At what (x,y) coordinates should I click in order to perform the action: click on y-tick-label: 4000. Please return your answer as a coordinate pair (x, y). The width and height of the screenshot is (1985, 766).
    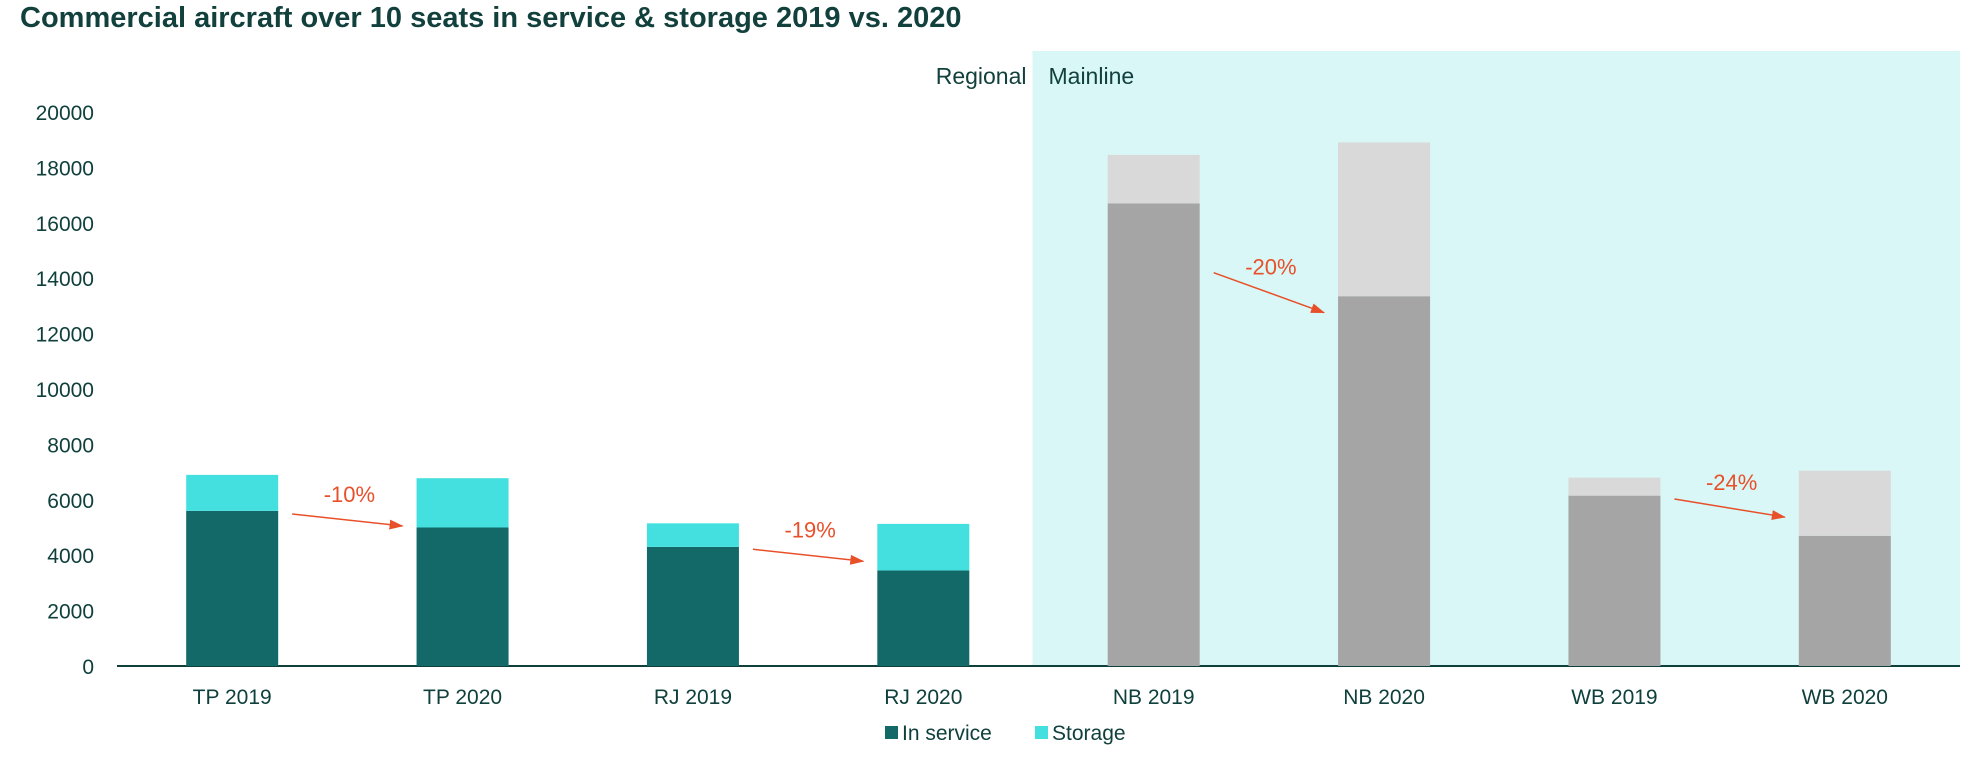
    Looking at the image, I should click on (70, 556).